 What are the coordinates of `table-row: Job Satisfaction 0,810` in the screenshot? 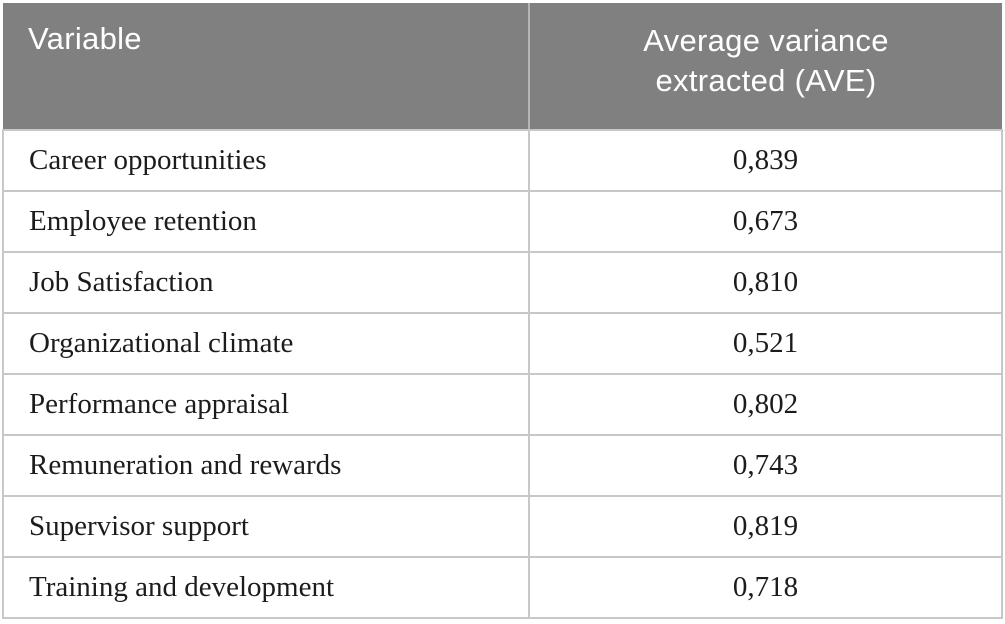 It's located at (502, 282).